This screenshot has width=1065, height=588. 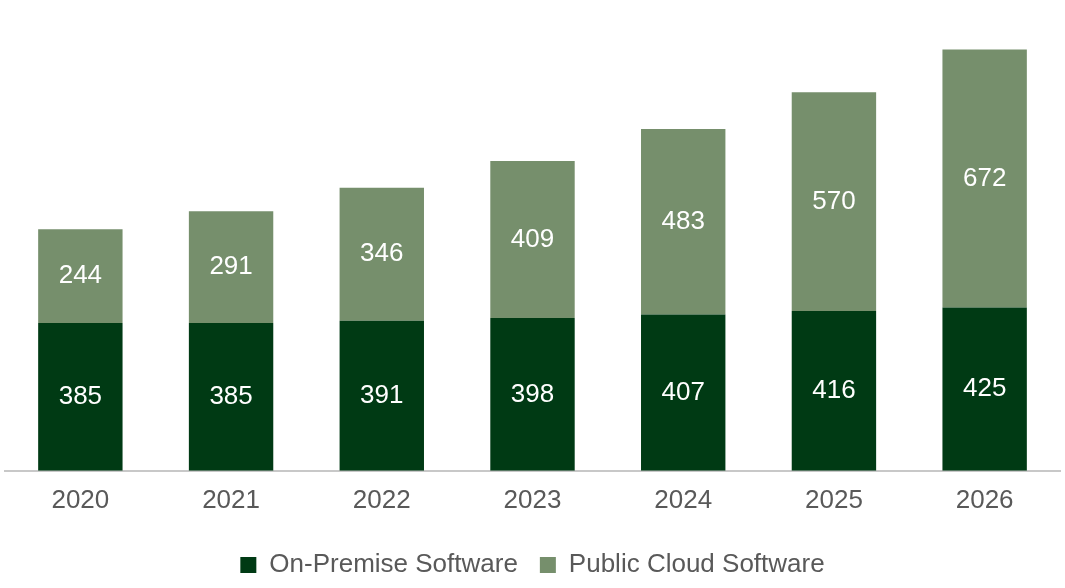 What do you see at coordinates (231, 498) in the screenshot?
I see `x-tick-label: 2021` at bounding box center [231, 498].